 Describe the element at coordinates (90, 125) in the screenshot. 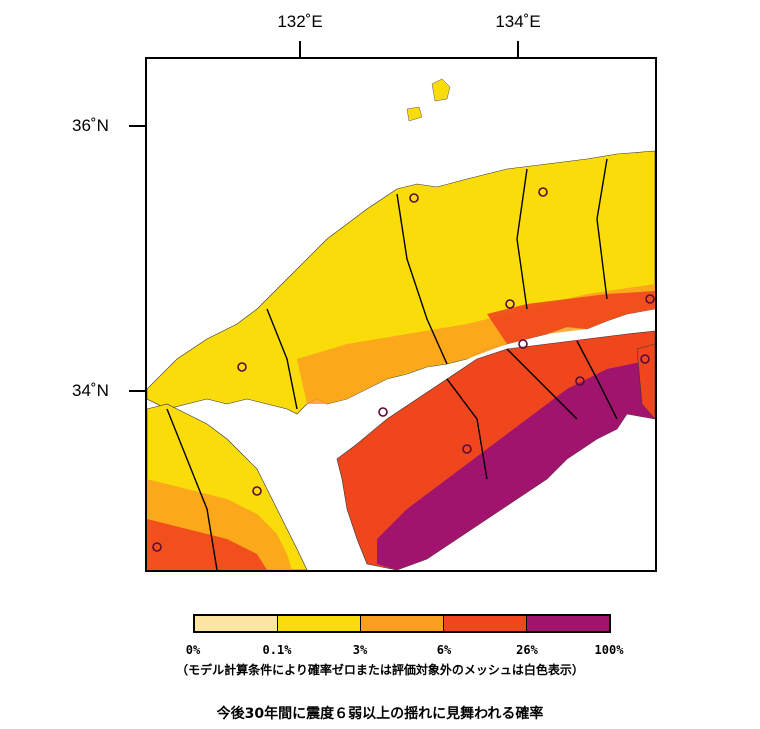

I see `lat-tick-36: 36˚N` at that location.